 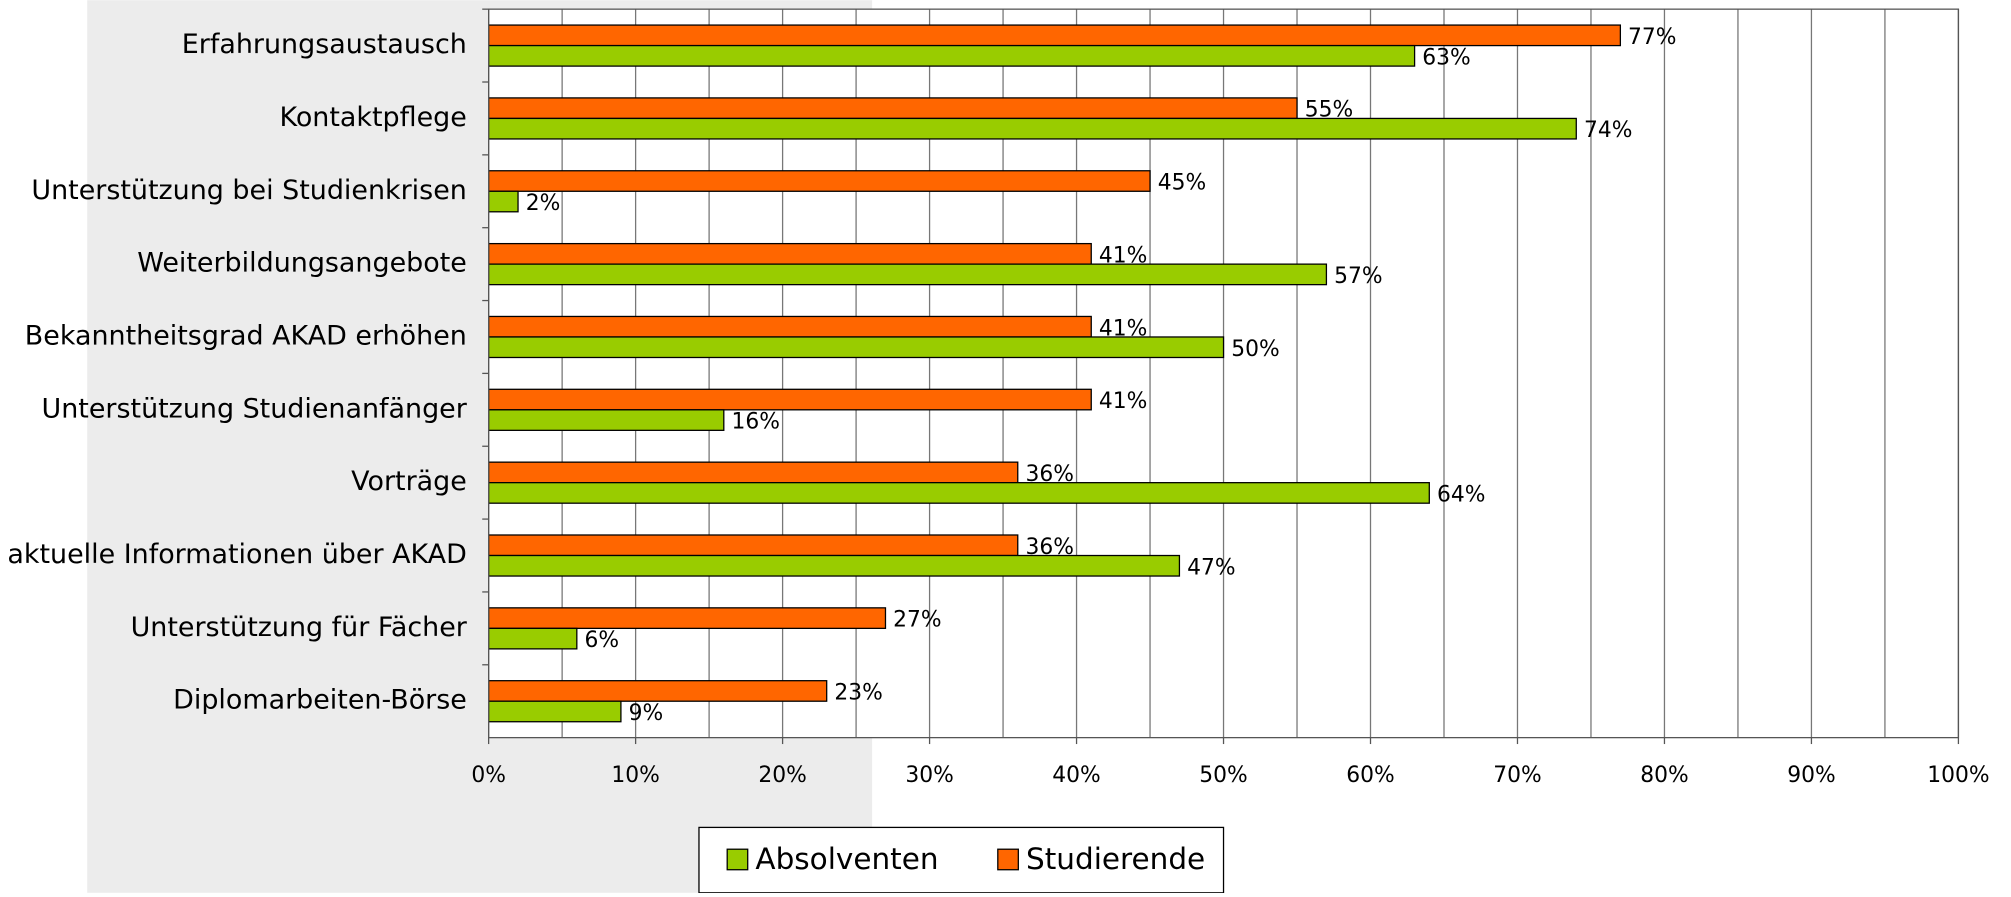 I want to click on y-tick-label: Bekanntheitsgrad AKAD erhöhen, so click(x=246, y=335).